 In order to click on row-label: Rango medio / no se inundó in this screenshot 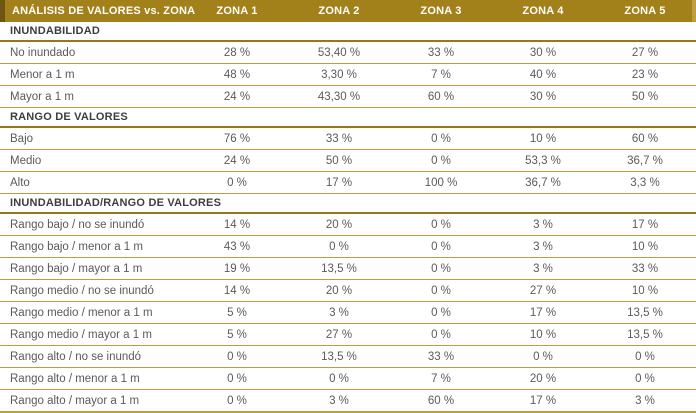, I will do `click(93, 290)`.